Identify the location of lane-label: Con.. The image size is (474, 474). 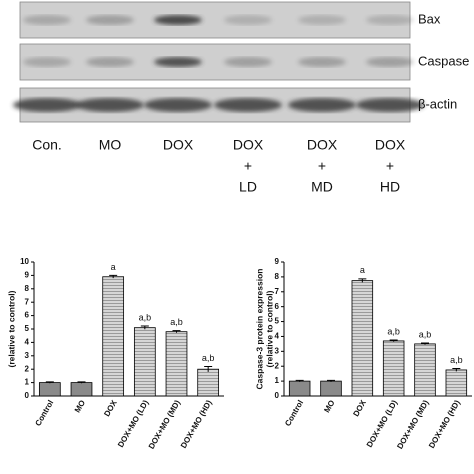
(47, 145).